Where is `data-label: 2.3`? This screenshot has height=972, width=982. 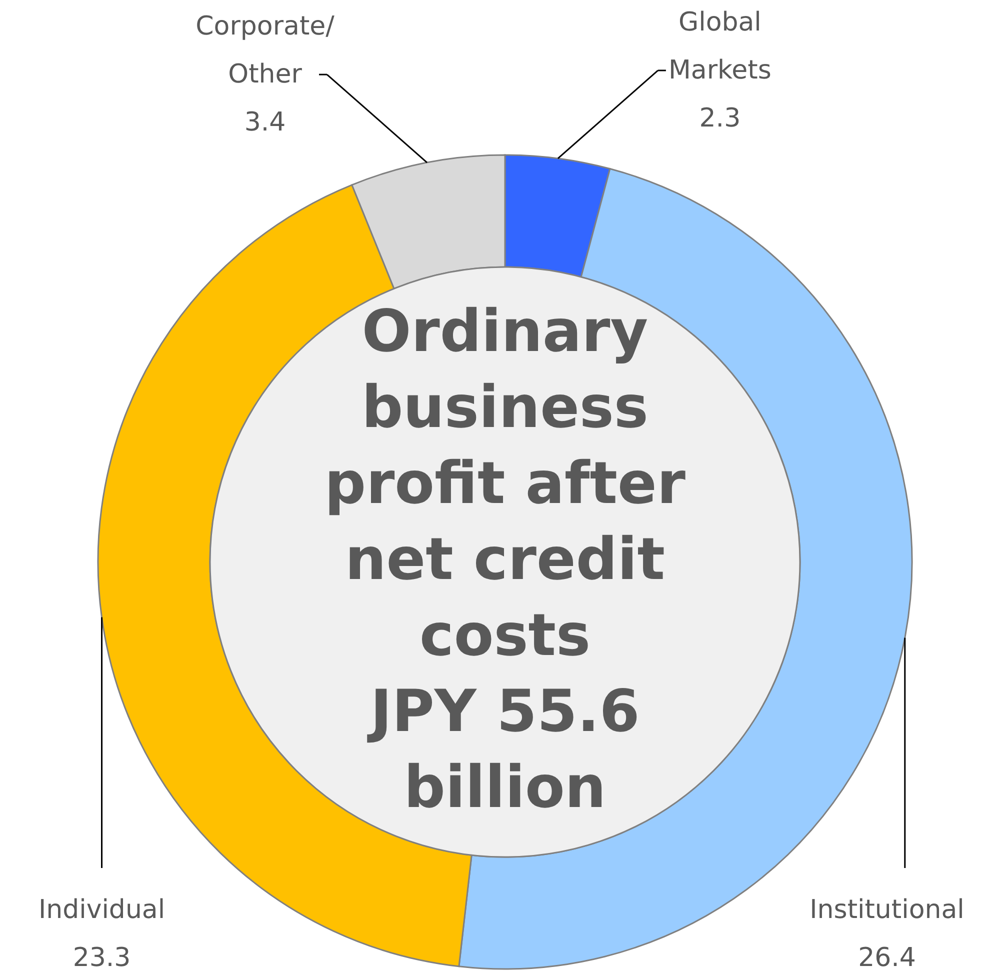
data-label: 2.3 is located at coordinates (720, 118).